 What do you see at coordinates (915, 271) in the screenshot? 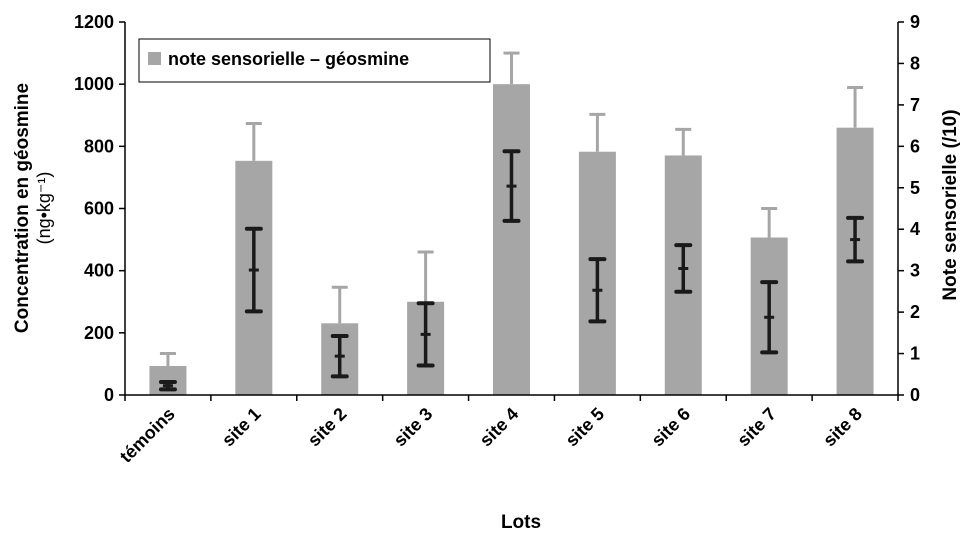
I see `right-tick-label: 3` at bounding box center [915, 271].